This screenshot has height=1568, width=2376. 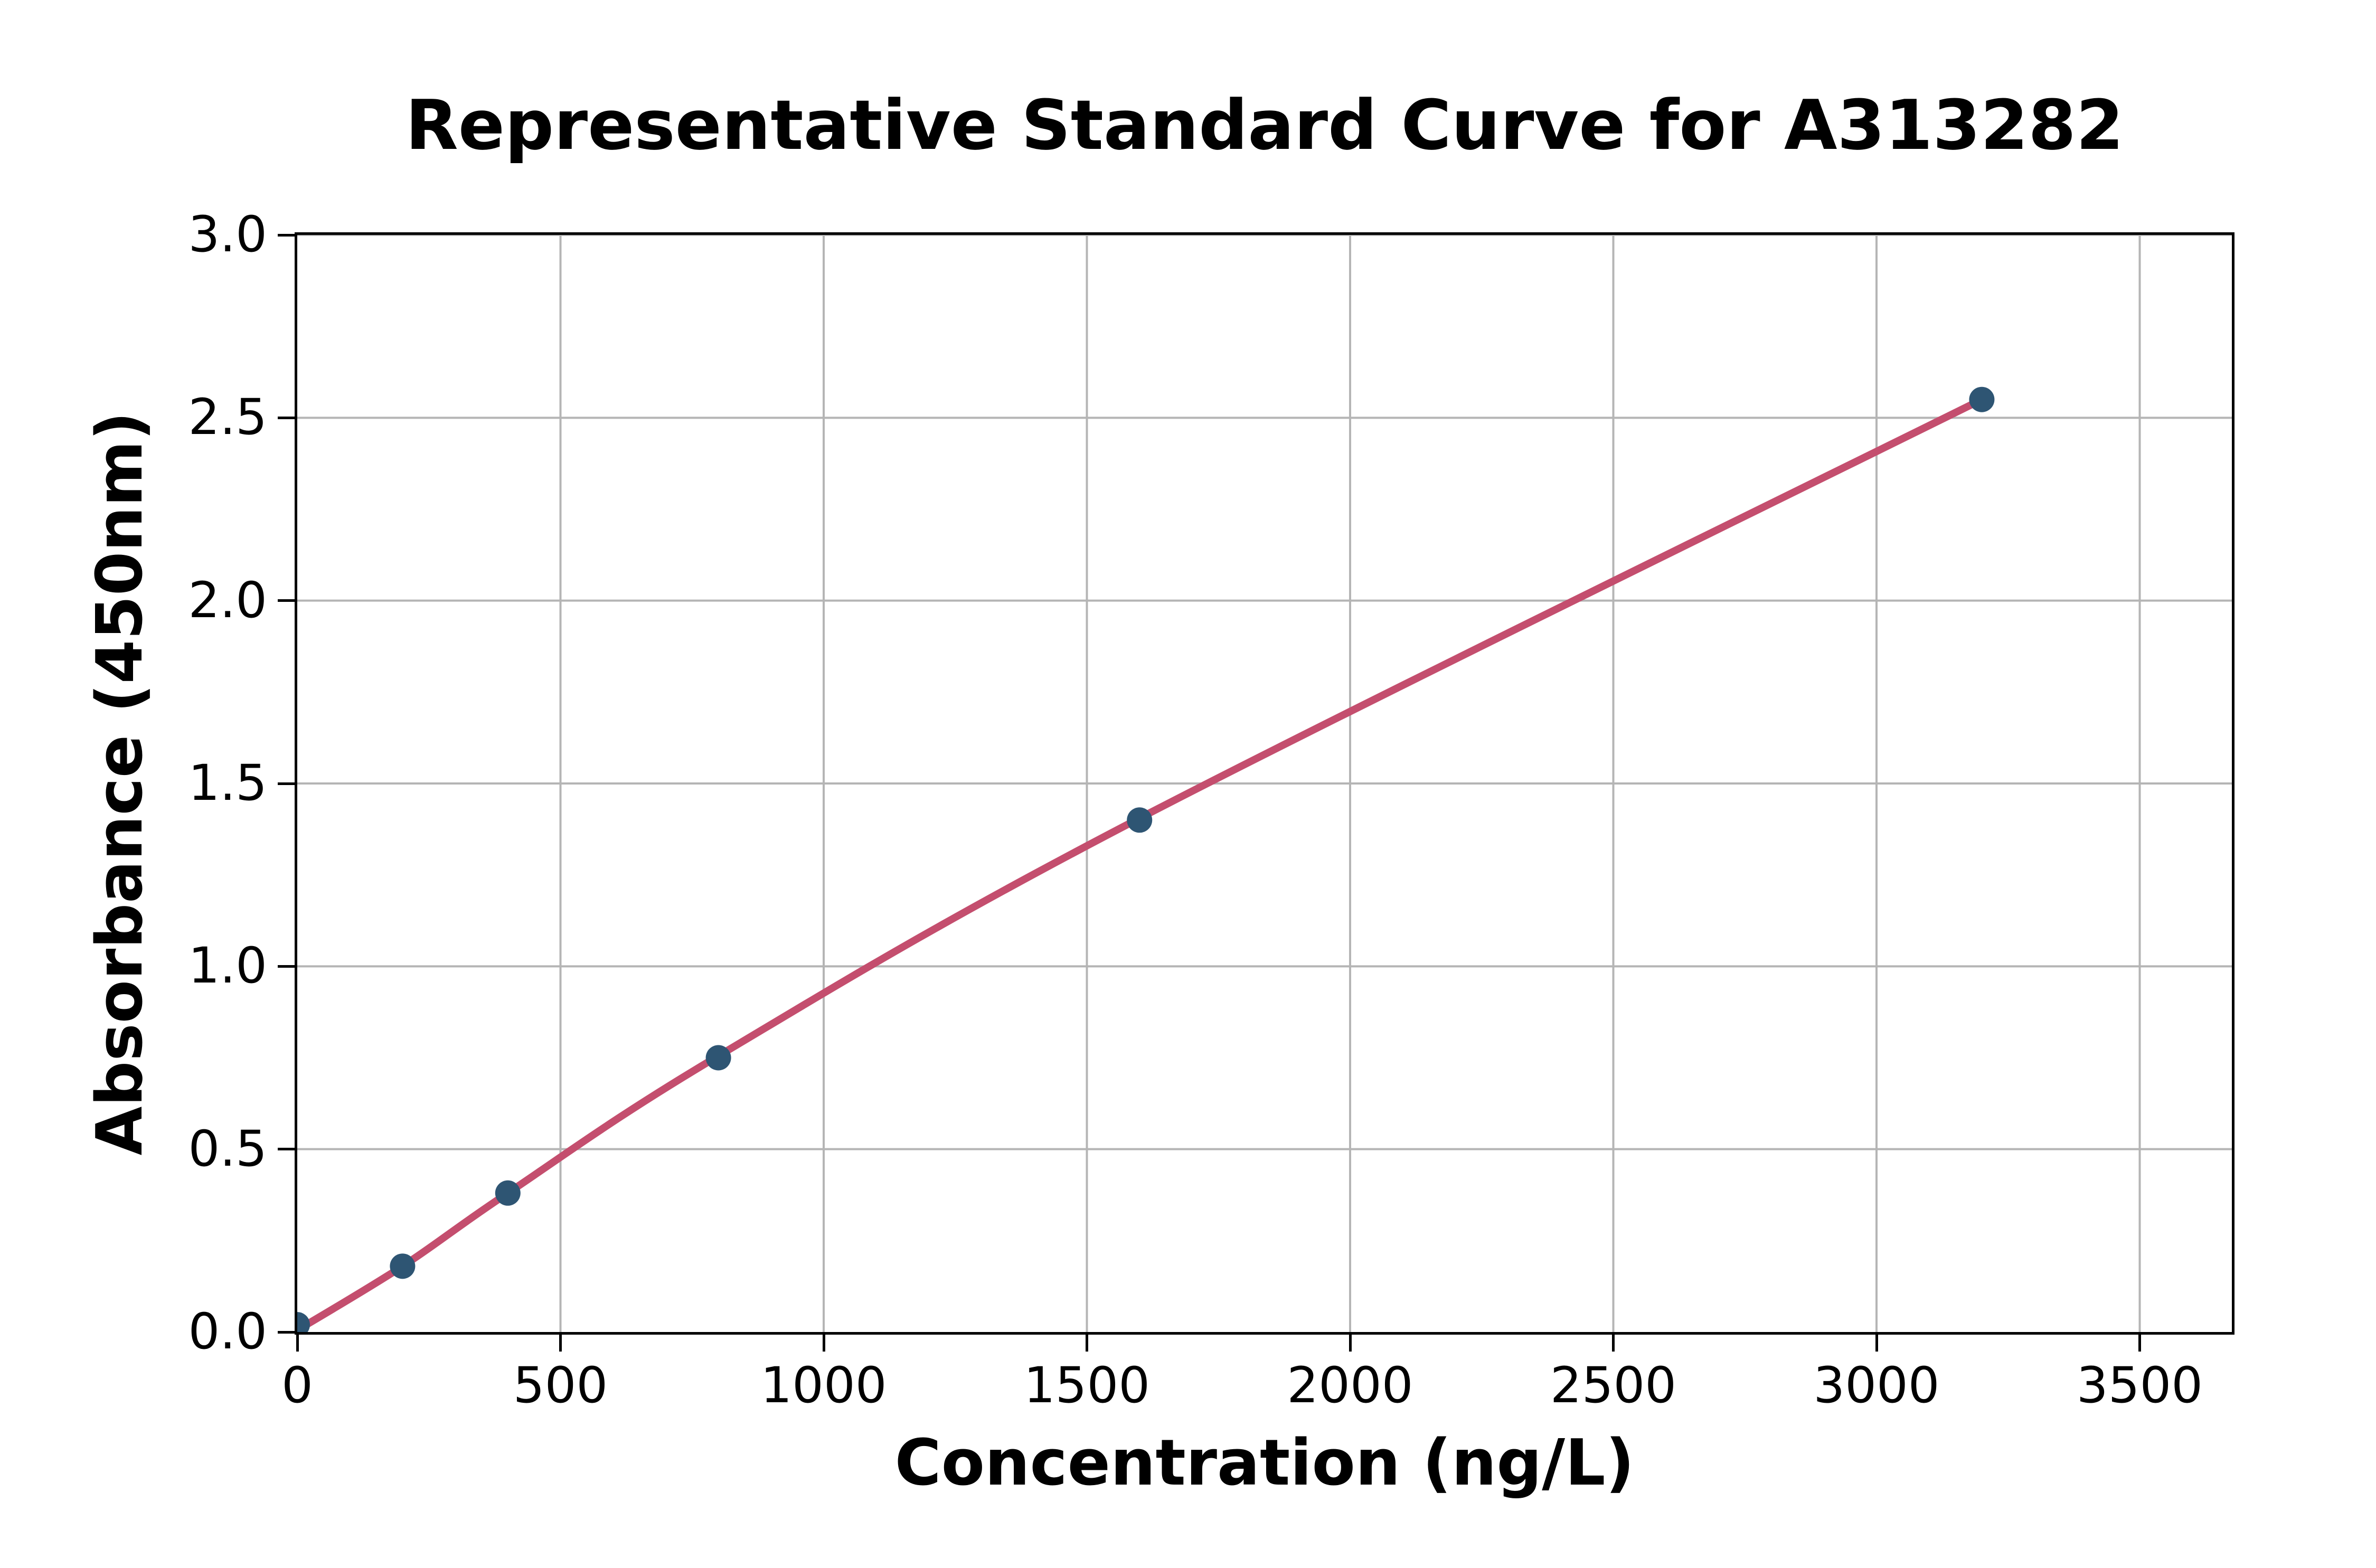 What do you see at coordinates (1350, 1385) in the screenshot?
I see `x-tick-label: 2000` at bounding box center [1350, 1385].